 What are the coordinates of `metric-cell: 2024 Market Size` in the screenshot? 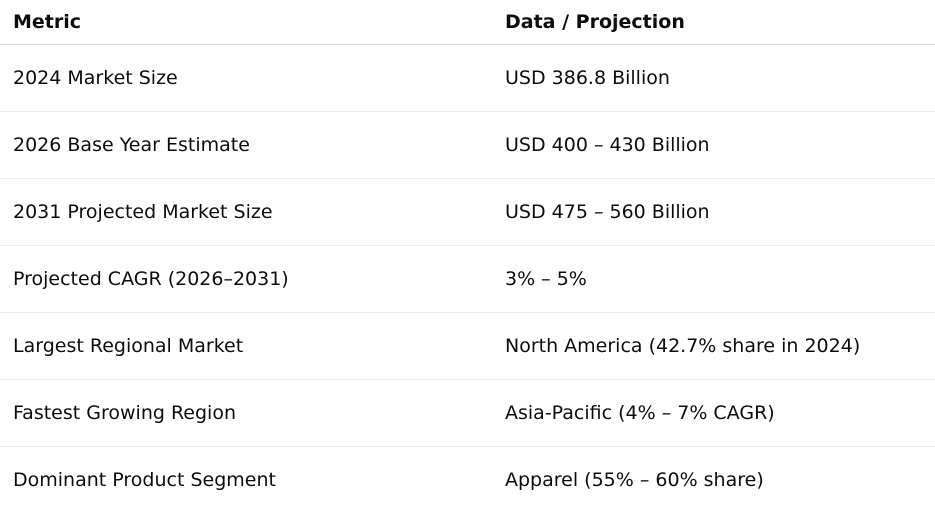 It's located at (246, 78).